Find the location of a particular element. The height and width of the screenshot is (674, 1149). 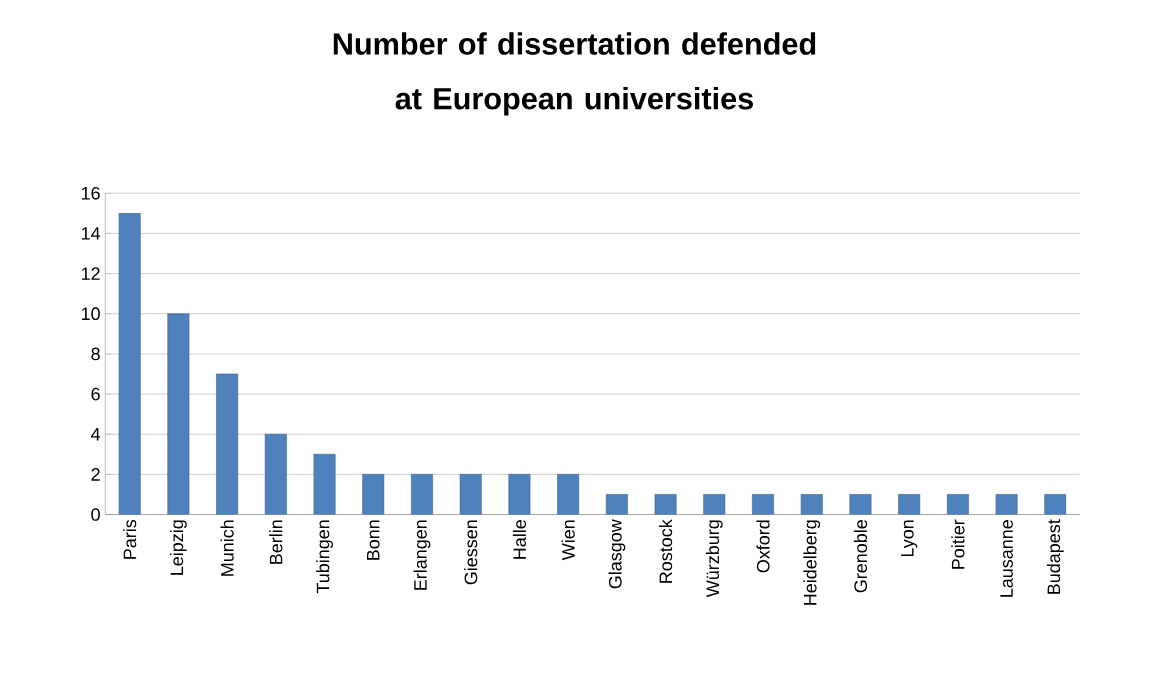

x-tick-label: Budapest is located at coordinates (1055, 556).